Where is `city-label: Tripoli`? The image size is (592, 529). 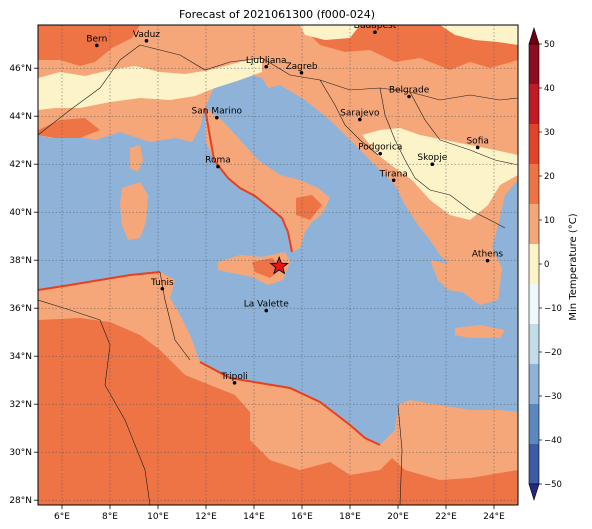 city-label: Tripoli is located at coordinates (234, 377).